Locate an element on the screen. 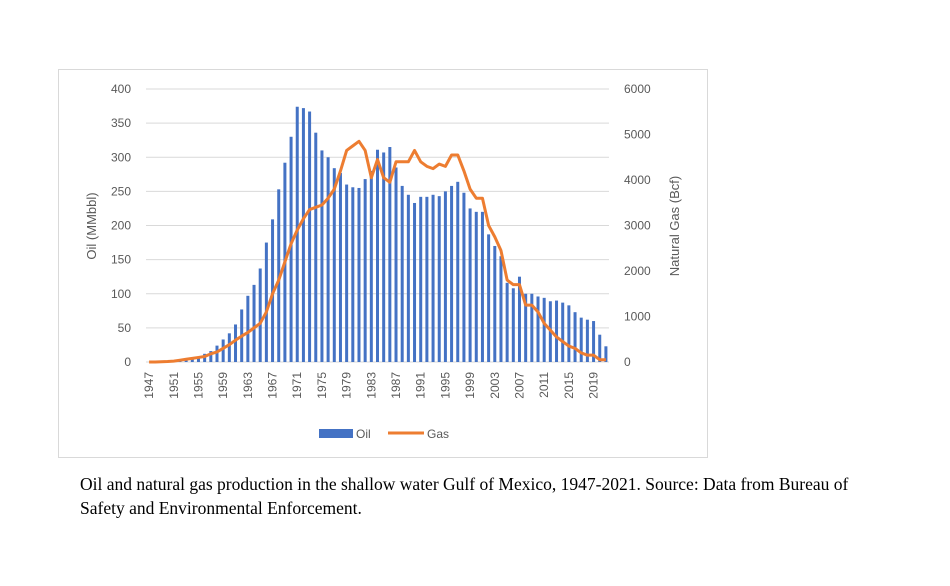 This screenshot has height=586, width=950. y-left-tick-label: 150 is located at coordinates (121, 260).